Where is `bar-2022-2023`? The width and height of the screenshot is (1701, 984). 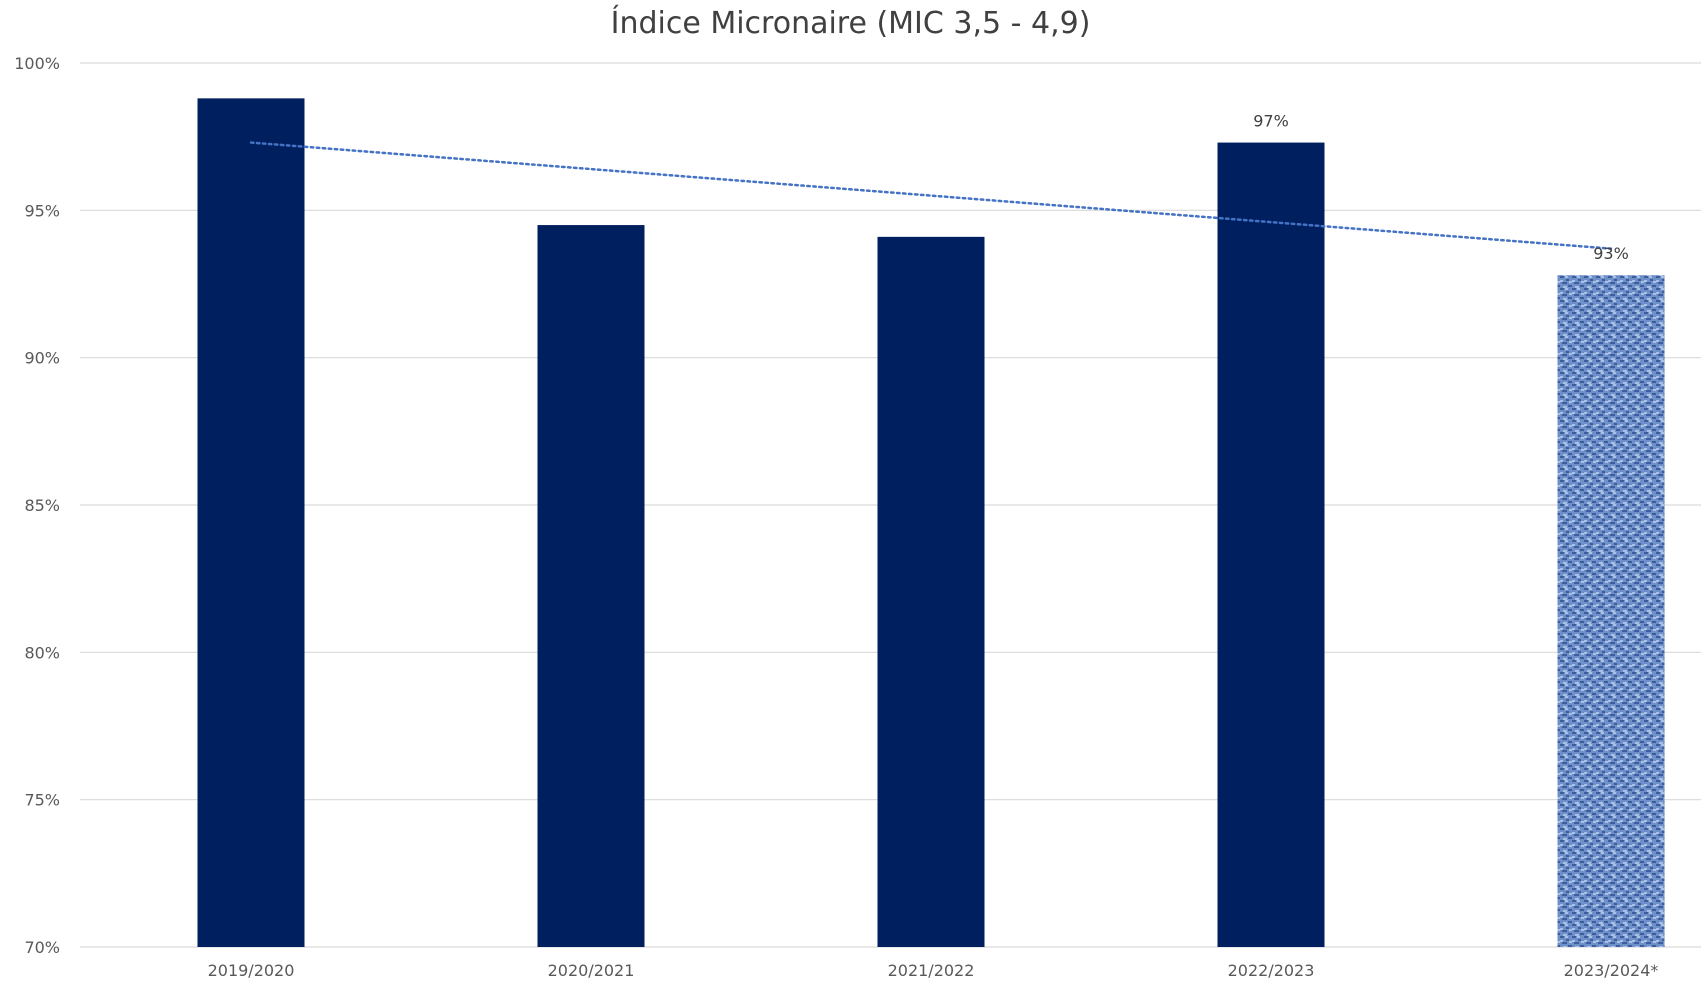 bar-2022-2023 is located at coordinates (1271, 544).